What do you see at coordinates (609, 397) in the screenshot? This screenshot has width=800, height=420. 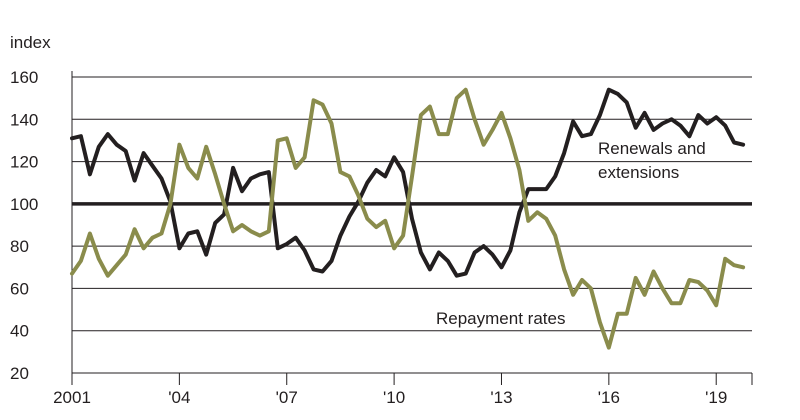 I see `x-tick-label: '16` at bounding box center [609, 397].